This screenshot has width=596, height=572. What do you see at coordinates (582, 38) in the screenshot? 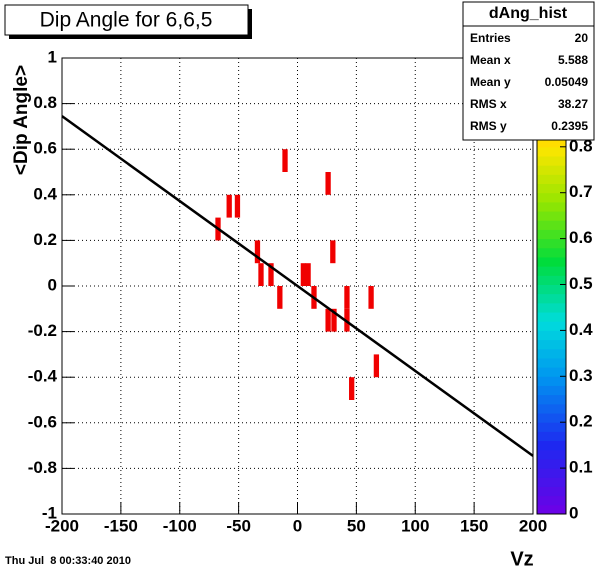
I see `stats-value: 20` at bounding box center [582, 38].